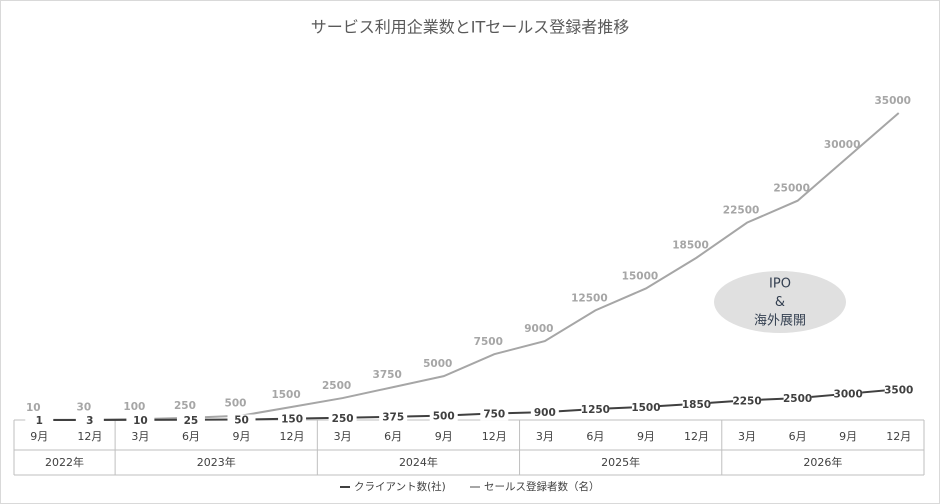  I want to click on annotation-text: 海外展開, so click(780, 321).